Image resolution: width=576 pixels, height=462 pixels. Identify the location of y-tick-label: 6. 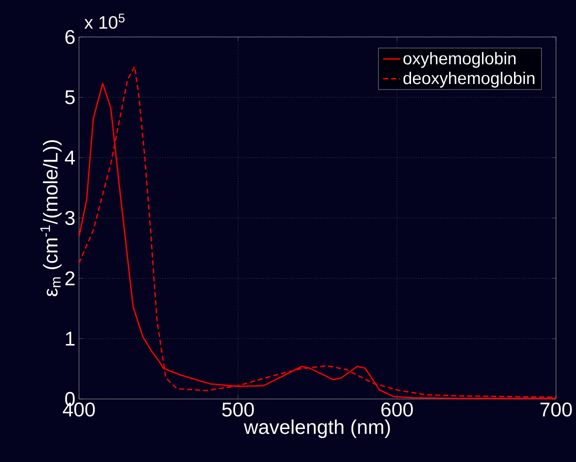
(70, 37).